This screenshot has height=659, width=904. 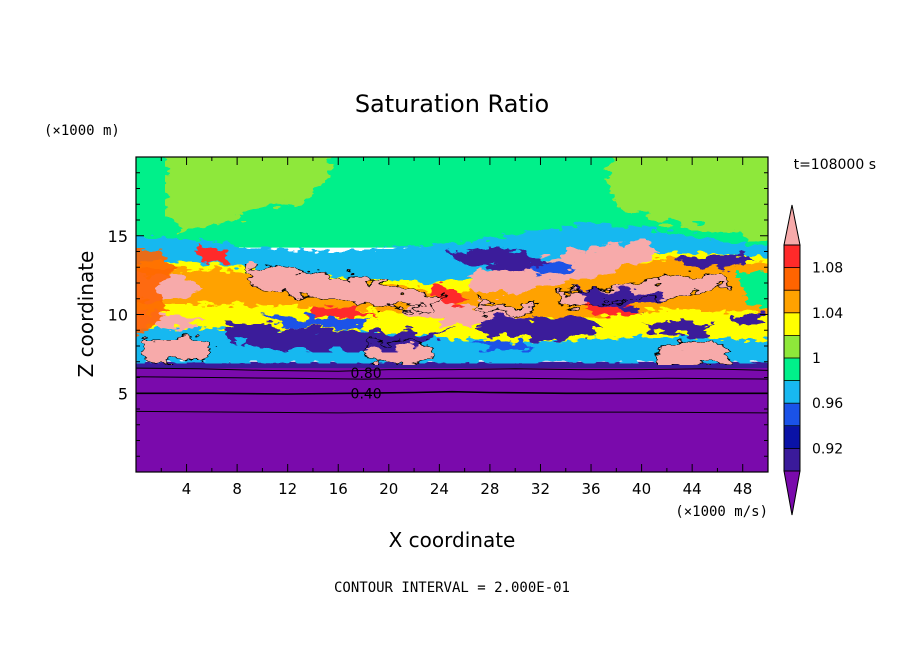 I want to click on x-tick-label-12: 12, so click(x=287, y=489).